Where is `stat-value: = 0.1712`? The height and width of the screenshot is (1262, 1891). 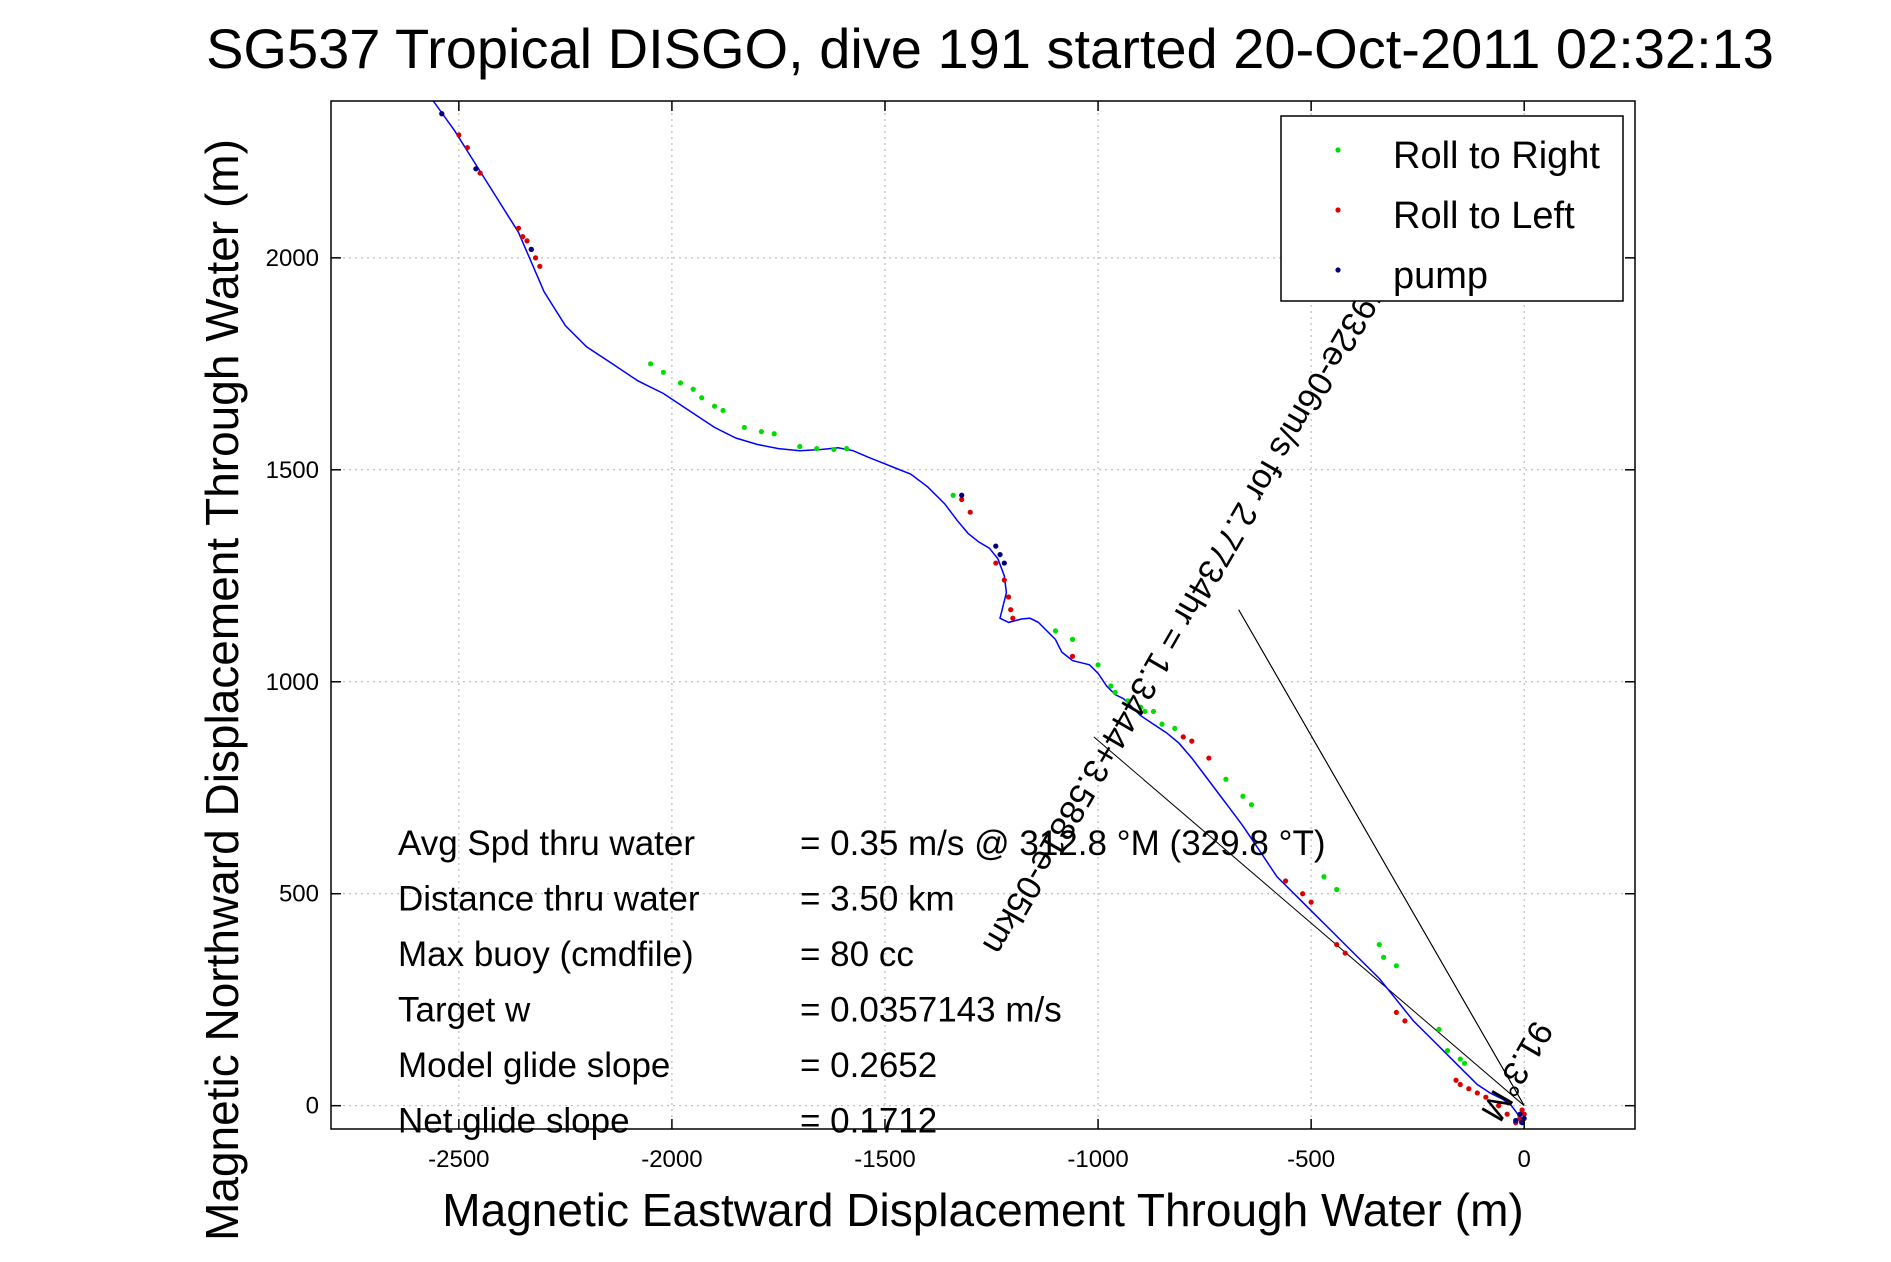
stat-value: = 0.1712 is located at coordinates (868, 1121).